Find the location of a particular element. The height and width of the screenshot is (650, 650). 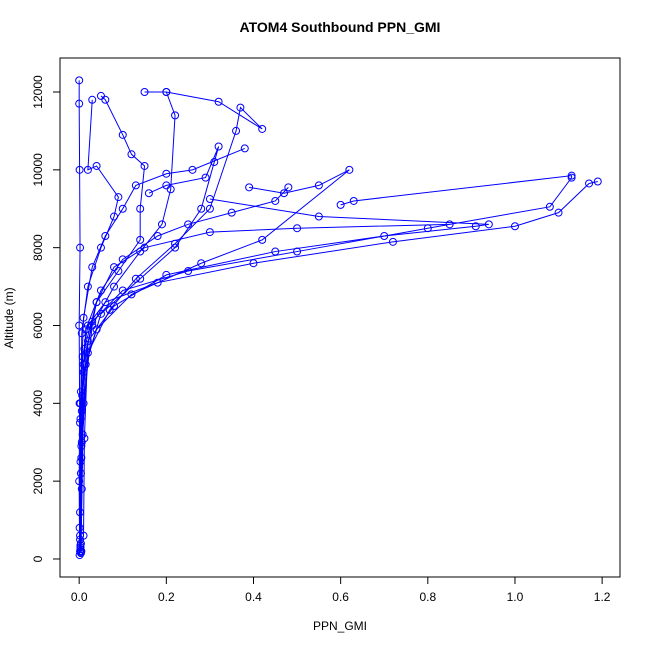

x-tick-label: 0.4 is located at coordinates (253, 597).